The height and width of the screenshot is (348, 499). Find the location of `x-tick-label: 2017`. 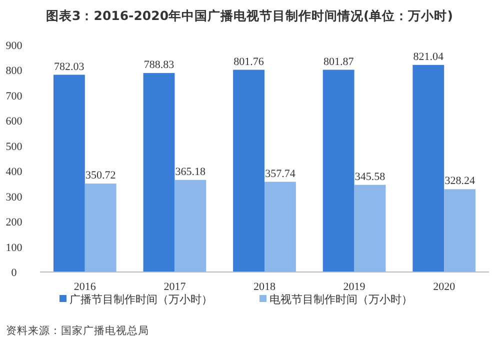

x-tick-label: 2017 is located at coordinates (175, 287).